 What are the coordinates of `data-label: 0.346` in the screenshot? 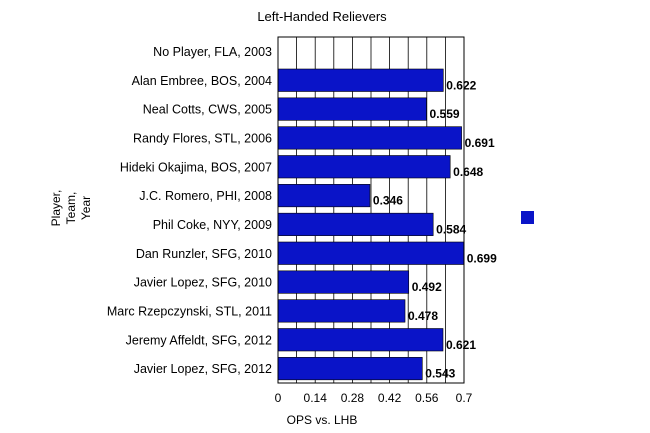 It's located at (388, 201).